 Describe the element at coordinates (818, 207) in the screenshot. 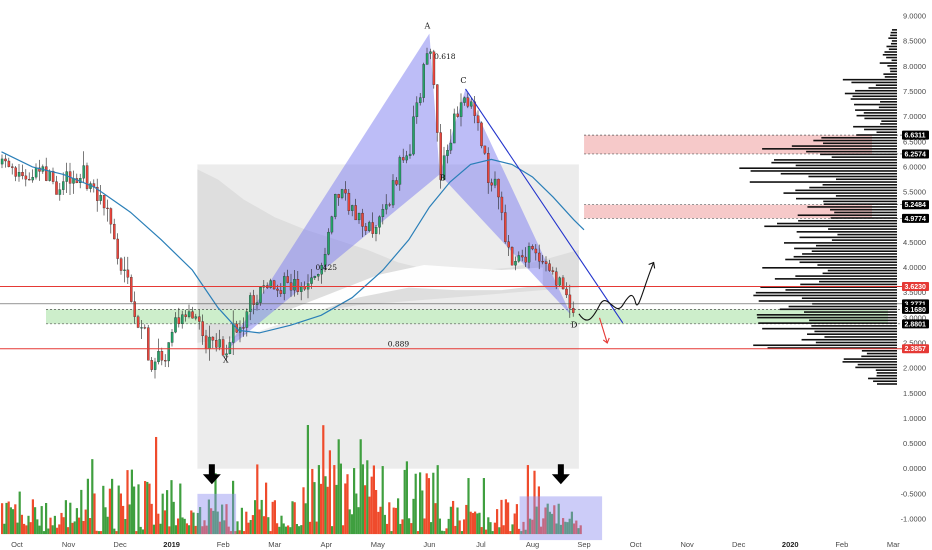

I see `volume-profile` at that location.